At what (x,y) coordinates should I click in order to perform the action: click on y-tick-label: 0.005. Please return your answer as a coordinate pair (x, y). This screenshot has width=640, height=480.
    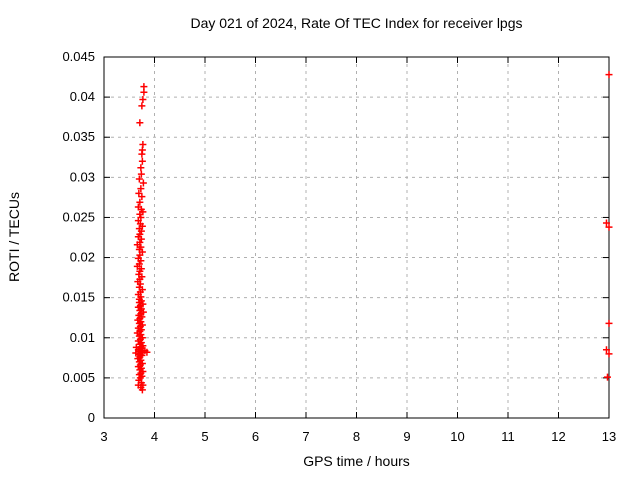
    Looking at the image, I should click on (78, 377).